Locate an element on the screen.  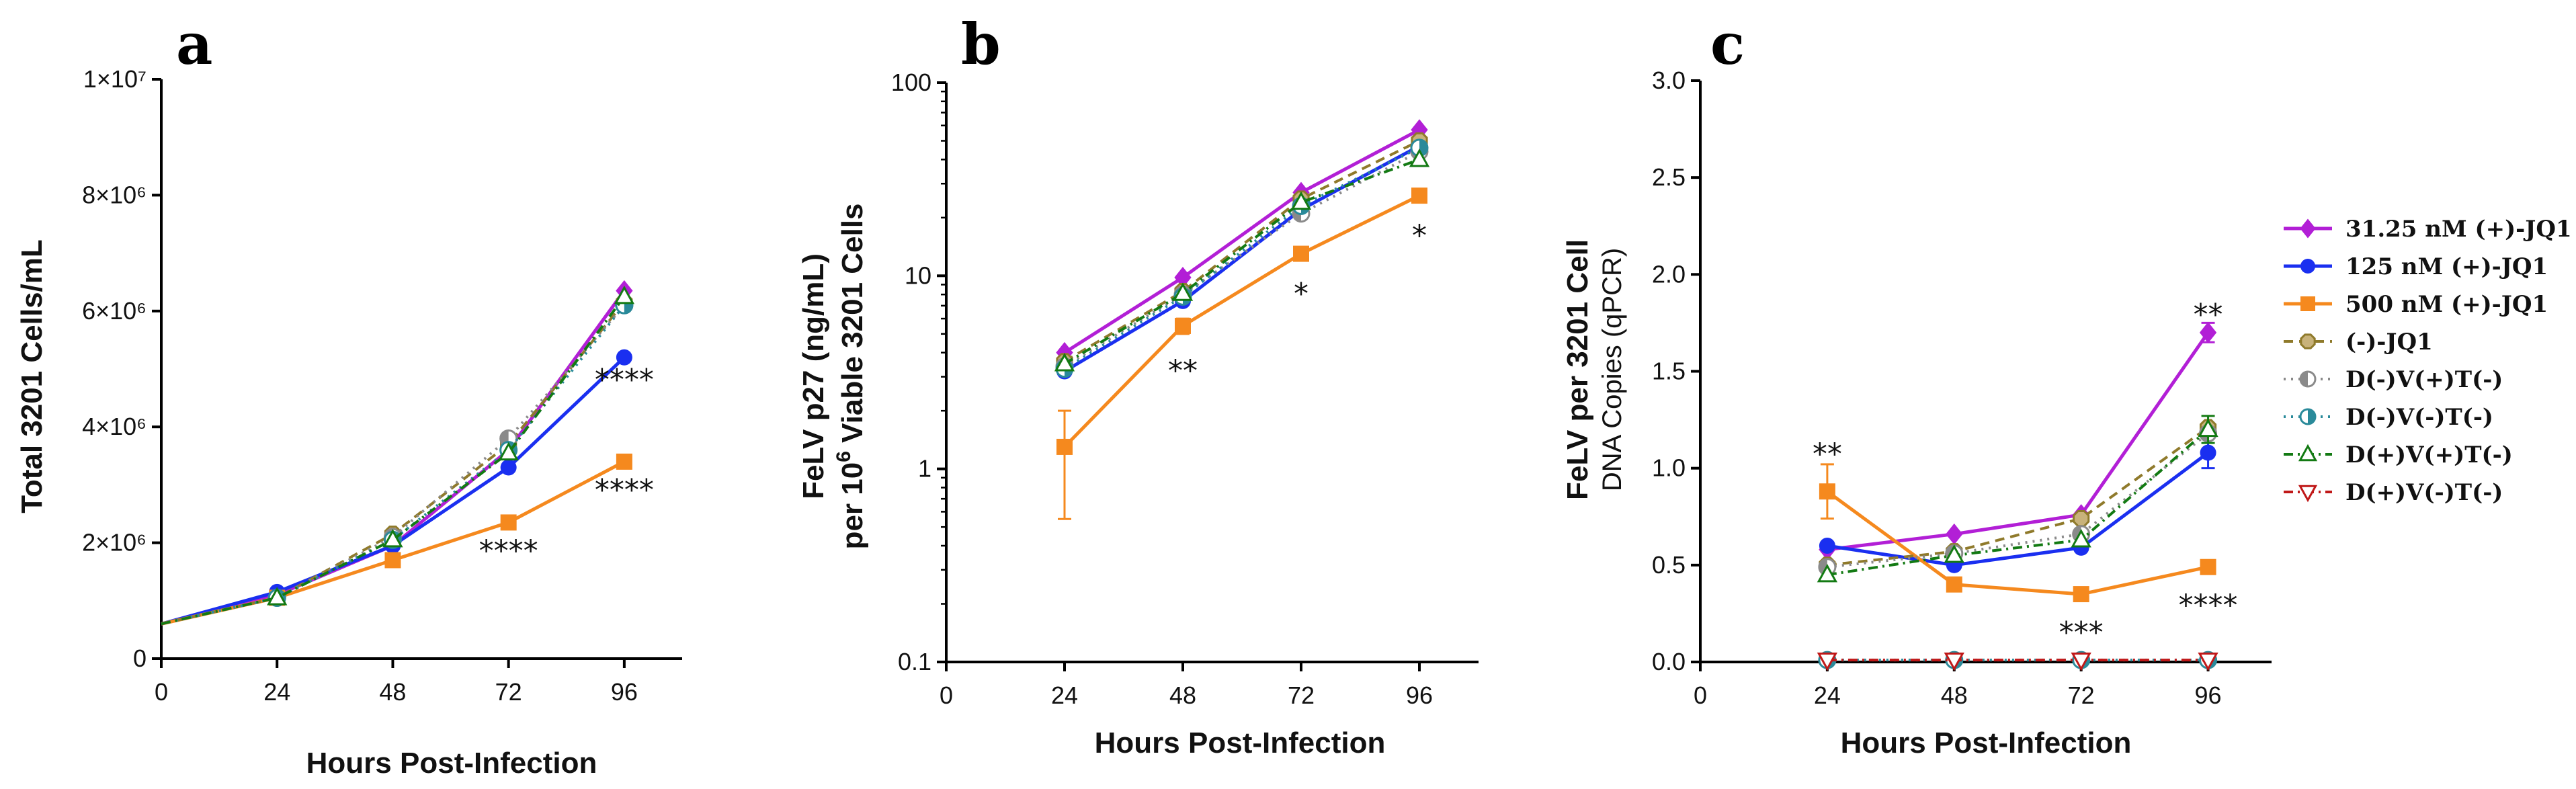
legend-label: (-)-JQ1 is located at coordinates (2389, 342).